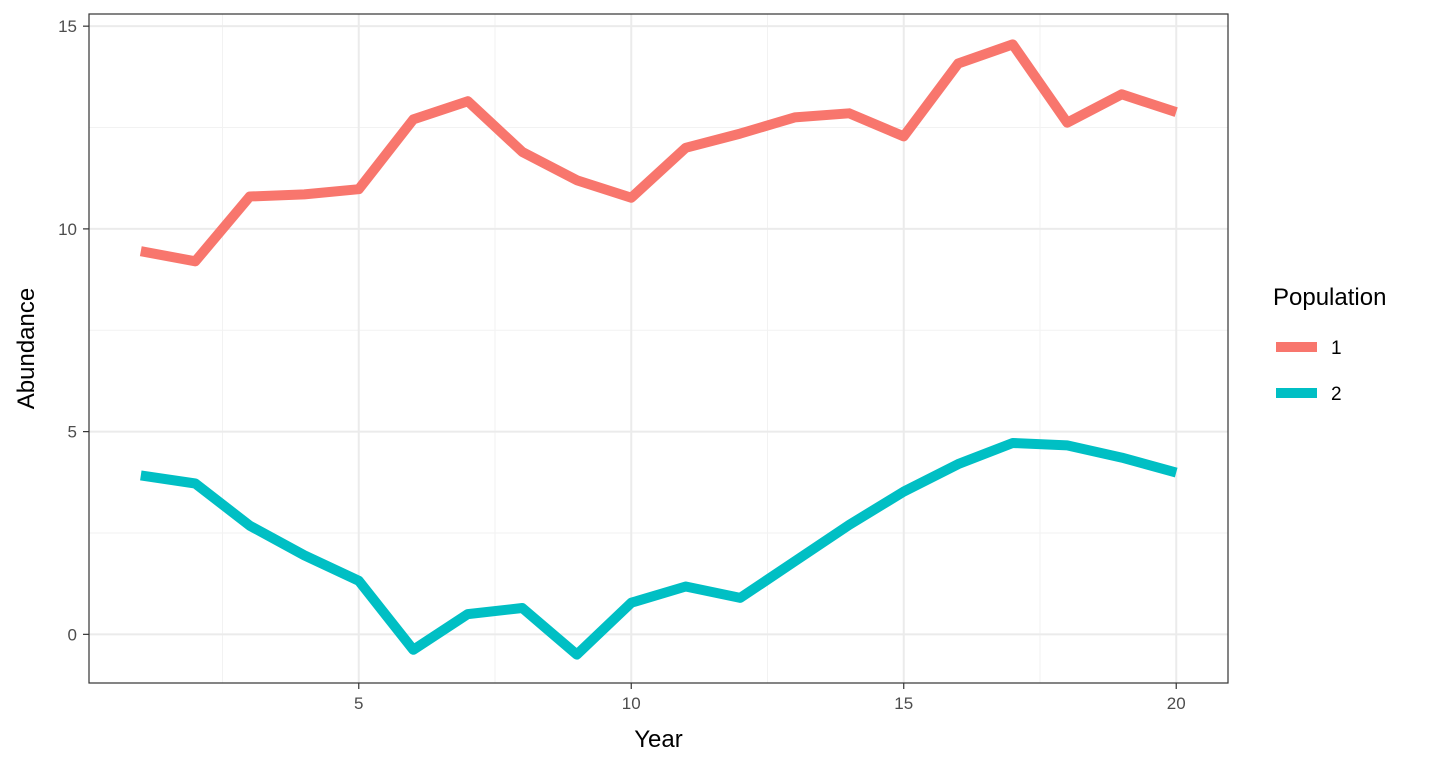  I want to click on y-tick-label: 5, so click(72, 432).